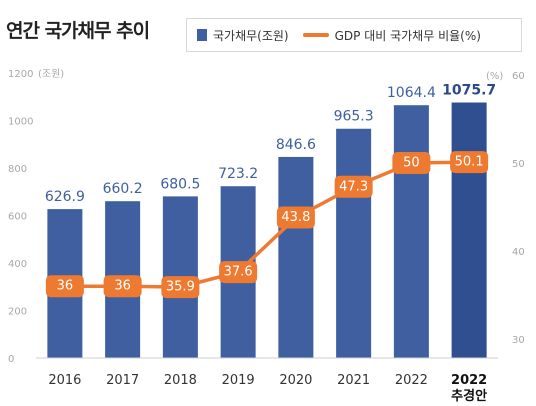 The width and height of the screenshot is (536, 406). What do you see at coordinates (122, 380) in the screenshot?
I see `x-category-label: 2017` at bounding box center [122, 380].